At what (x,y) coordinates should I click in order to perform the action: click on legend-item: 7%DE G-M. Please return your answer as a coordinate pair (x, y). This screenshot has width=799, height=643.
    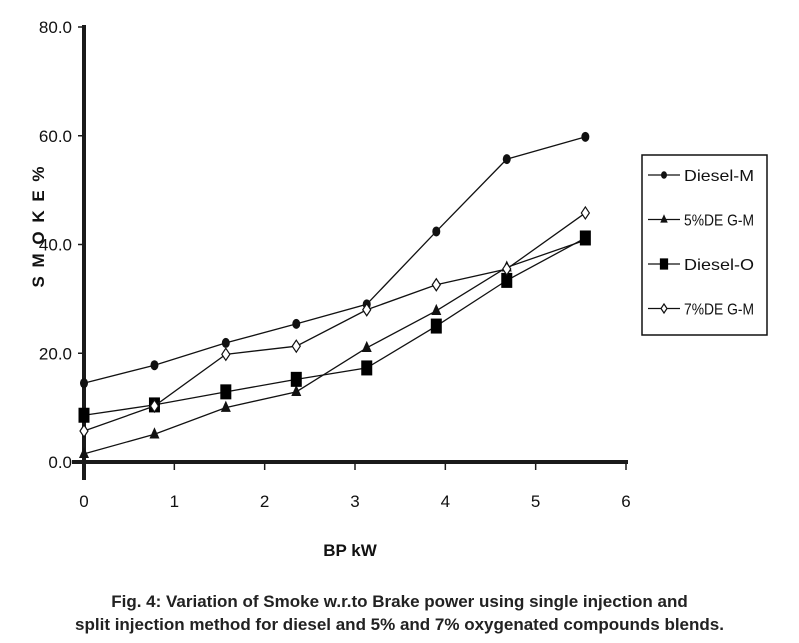
    Looking at the image, I should click on (701, 310).